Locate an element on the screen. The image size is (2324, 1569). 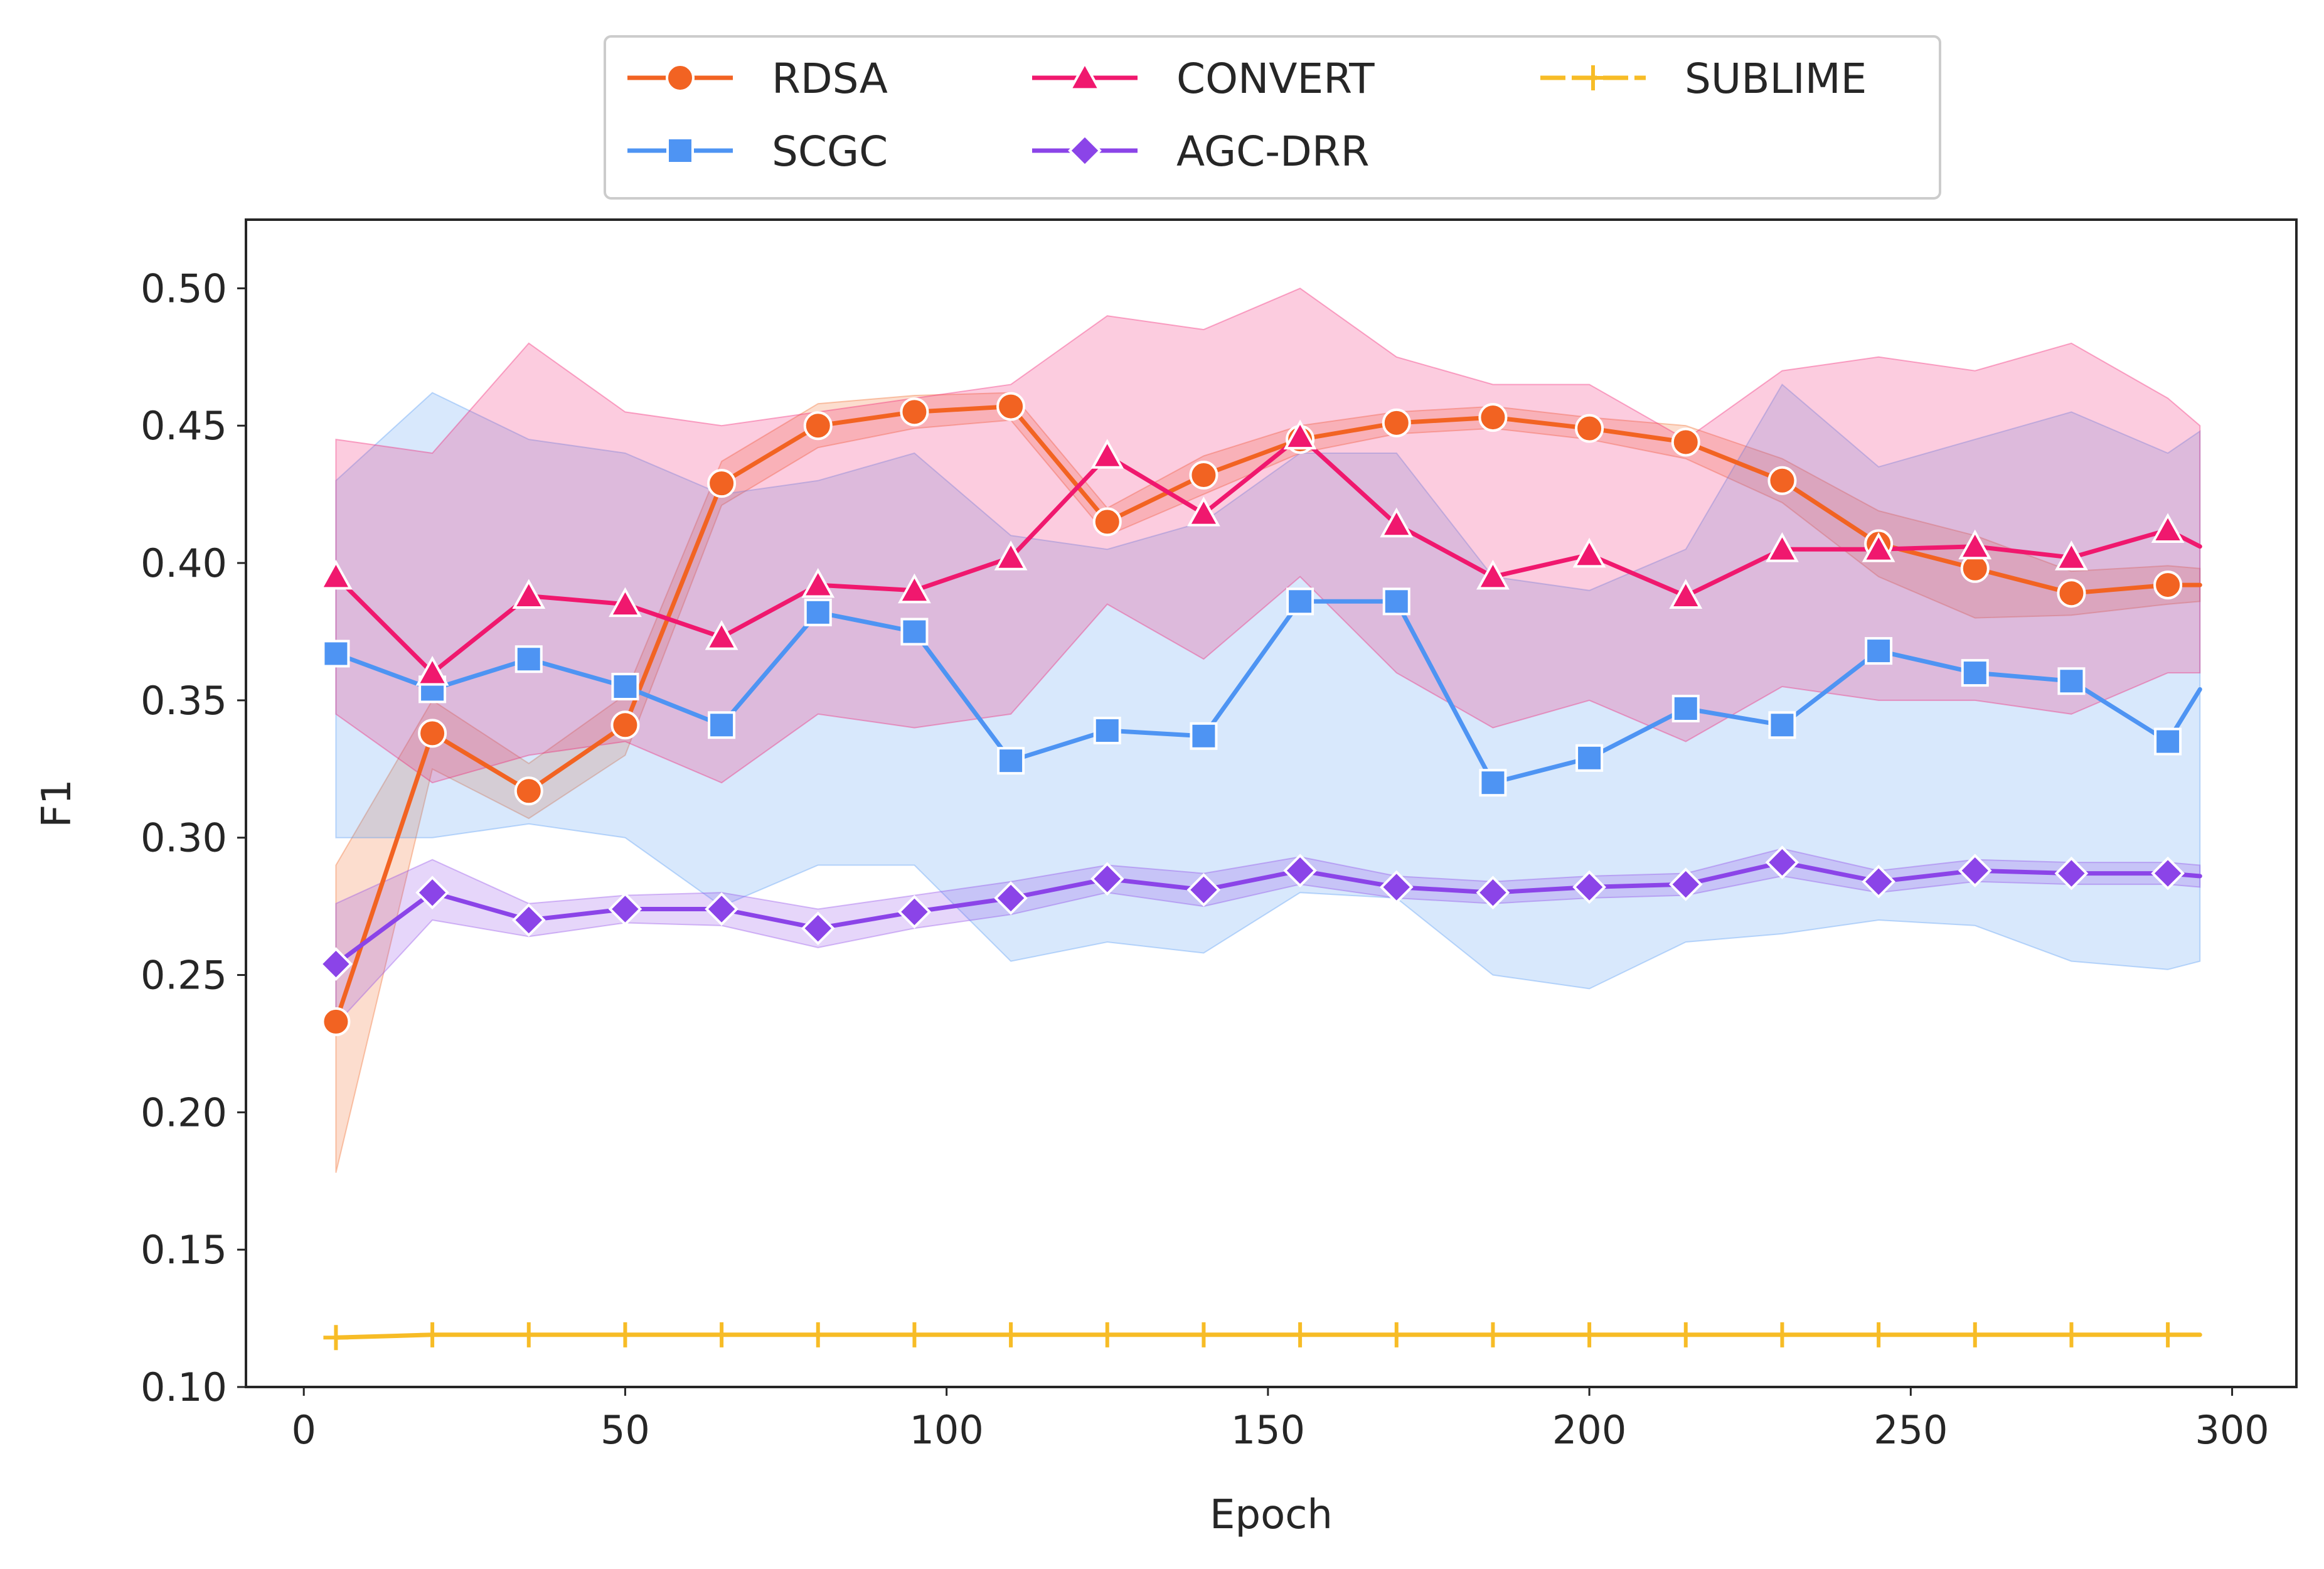
legend-label-rdsa: RDSA is located at coordinates (830, 79).